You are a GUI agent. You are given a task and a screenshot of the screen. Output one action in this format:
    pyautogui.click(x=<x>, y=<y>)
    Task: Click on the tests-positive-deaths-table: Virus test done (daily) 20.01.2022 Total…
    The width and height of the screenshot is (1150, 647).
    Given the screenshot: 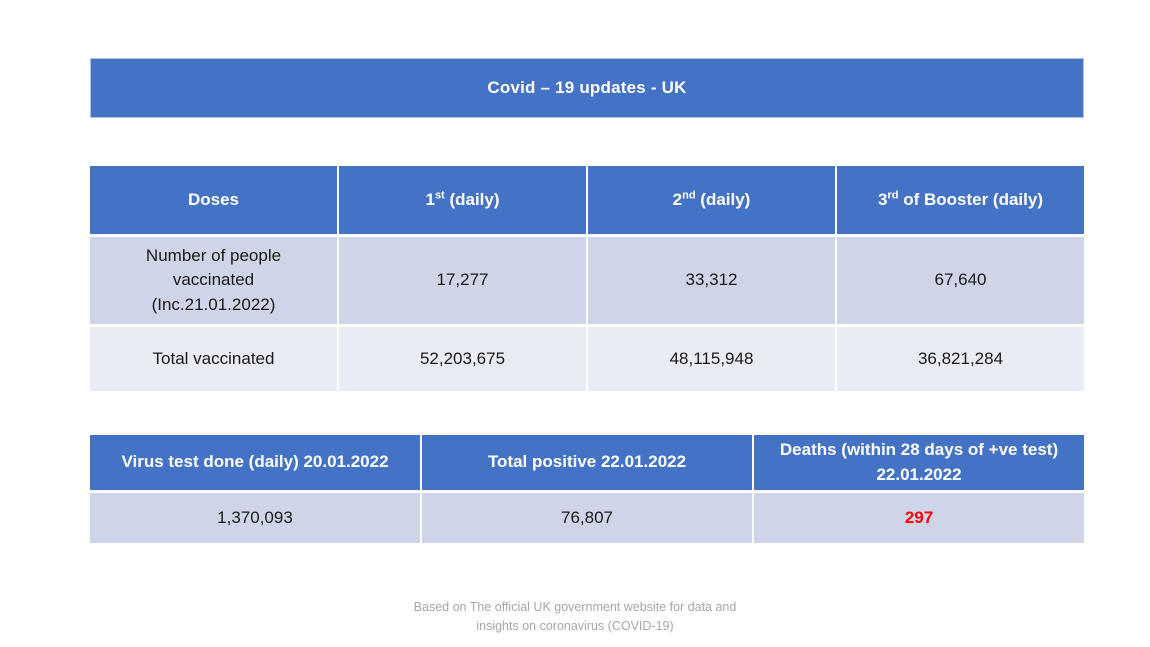 What is the action you would take?
    pyautogui.click(x=587, y=489)
    